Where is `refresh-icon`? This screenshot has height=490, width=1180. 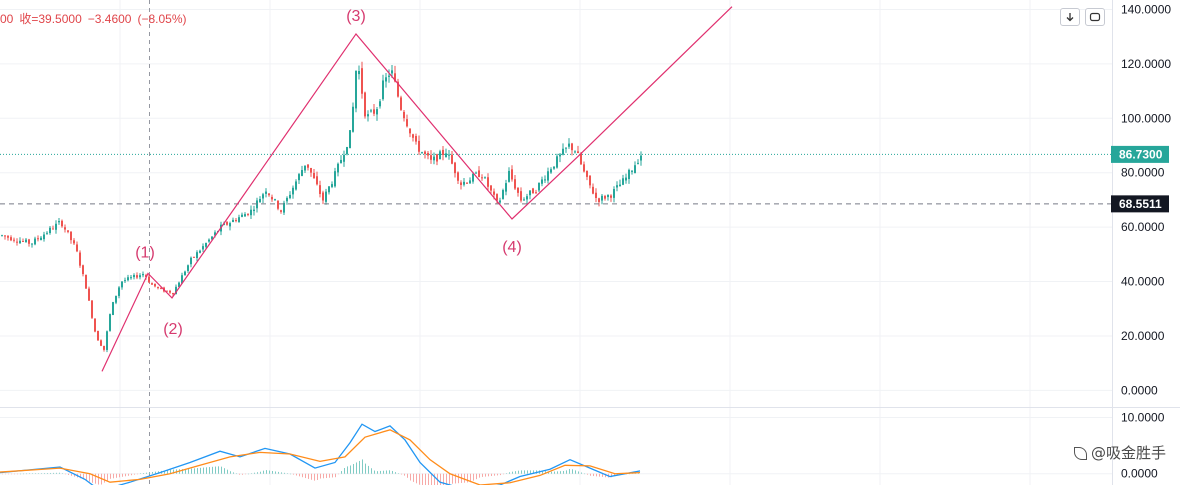
refresh-icon is located at coordinates (1095, 17).